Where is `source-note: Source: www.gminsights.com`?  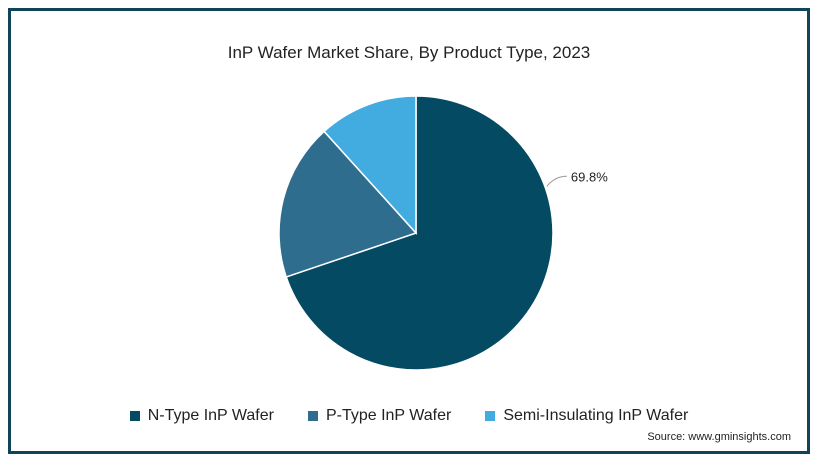
source-note: Source: www.gminsights.com is located at coordinates (719, 437).